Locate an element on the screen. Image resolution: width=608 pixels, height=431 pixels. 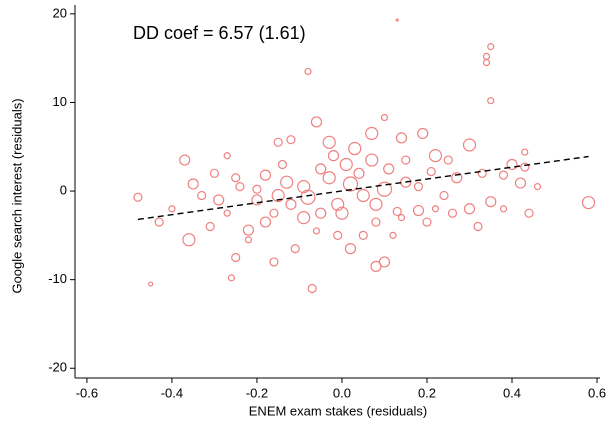
x-tick-label: 0.6 is located at coordinates (597, 392).